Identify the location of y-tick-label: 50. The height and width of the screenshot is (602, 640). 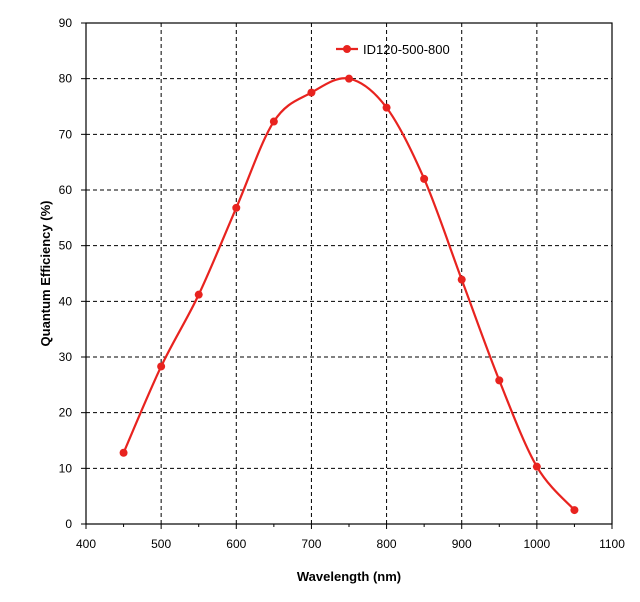
(66, 246).